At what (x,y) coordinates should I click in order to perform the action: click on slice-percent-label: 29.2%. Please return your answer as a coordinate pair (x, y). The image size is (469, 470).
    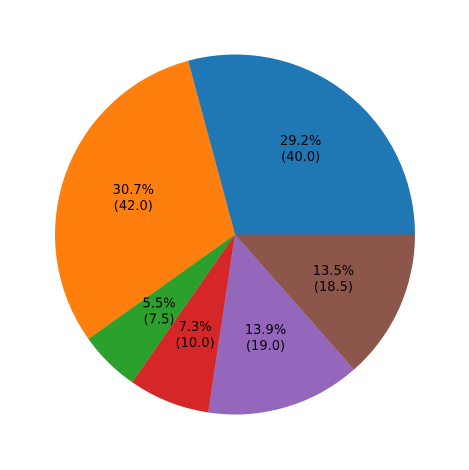
    Looking at the image, I should click on (300, 141).